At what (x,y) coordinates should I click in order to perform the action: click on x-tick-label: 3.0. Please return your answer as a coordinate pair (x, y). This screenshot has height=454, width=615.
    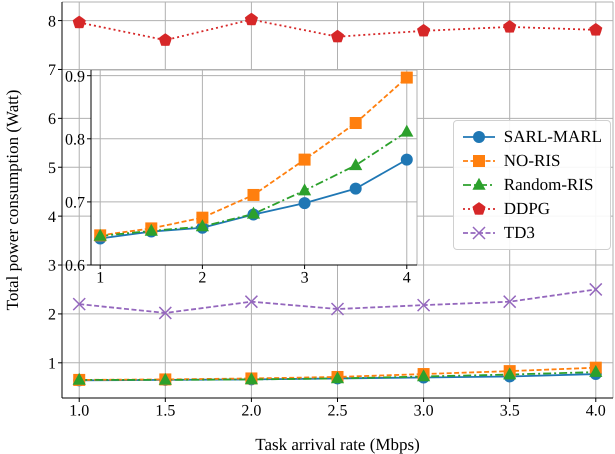
    Looking at the image, I should click on (424, 411).